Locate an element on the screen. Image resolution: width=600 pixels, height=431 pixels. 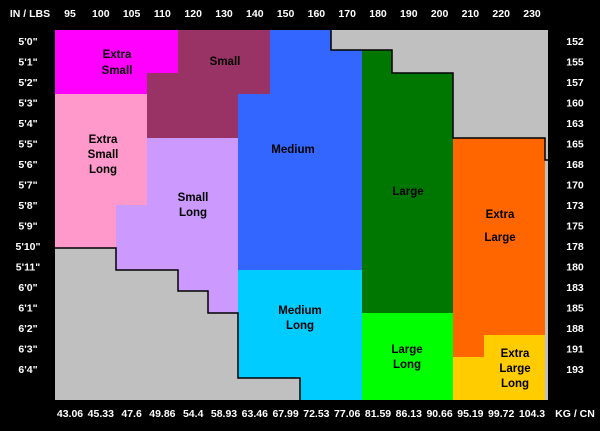
lbs-label: 190 is located at coordinates (409, 14).